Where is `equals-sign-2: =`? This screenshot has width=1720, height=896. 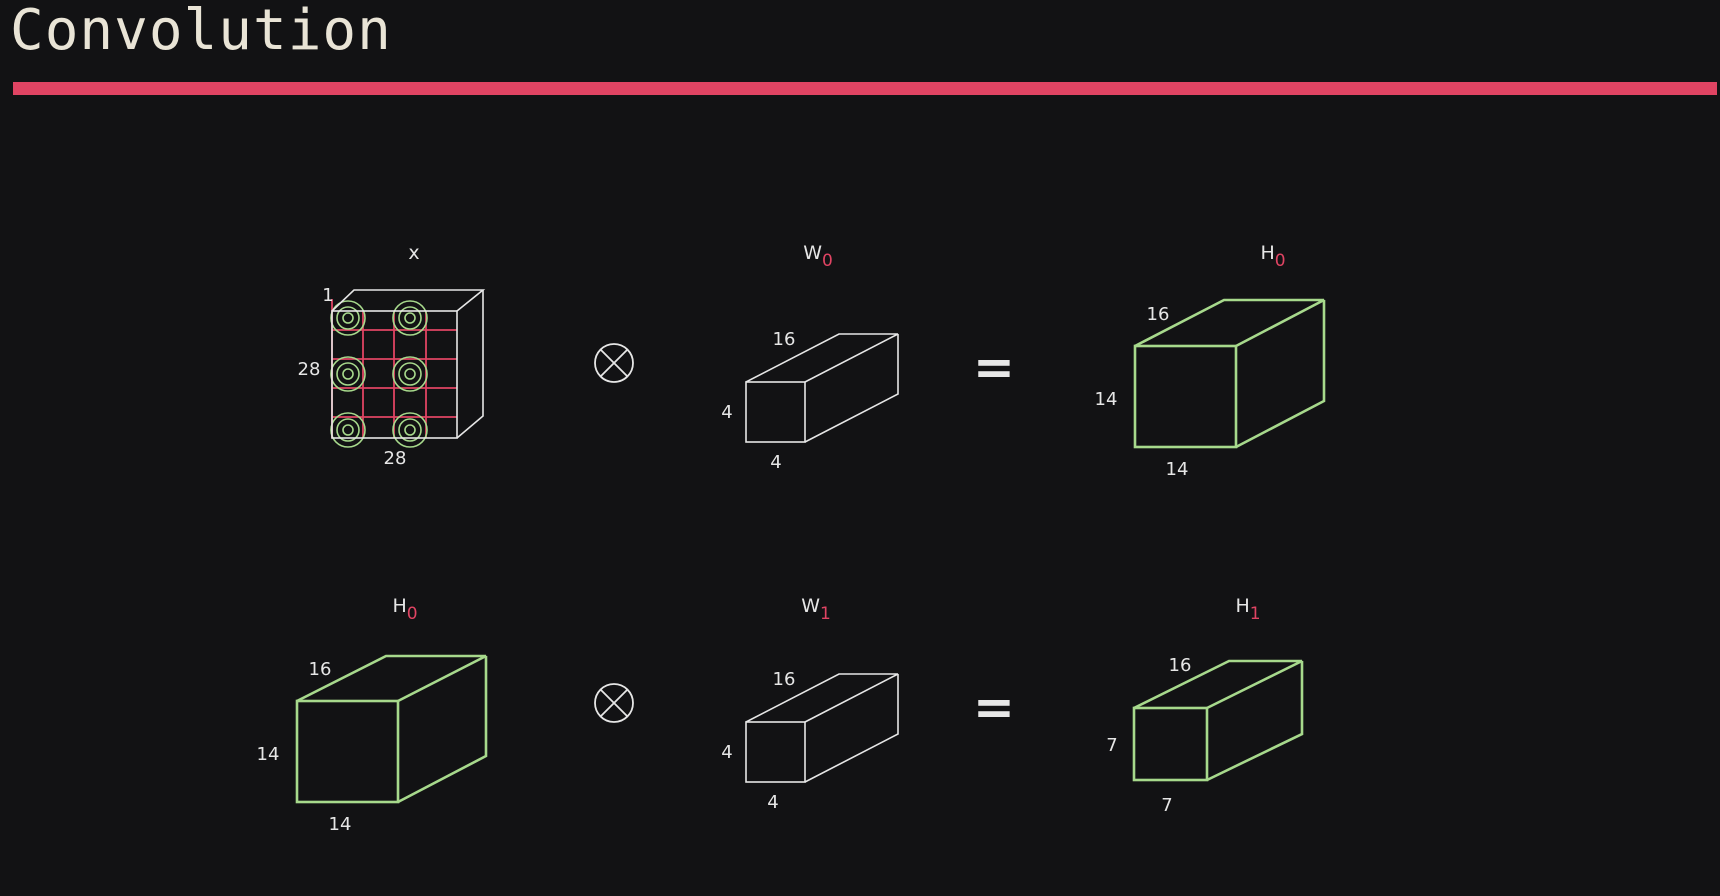 equals-sign-2: = is located at coordinates (994, 707).